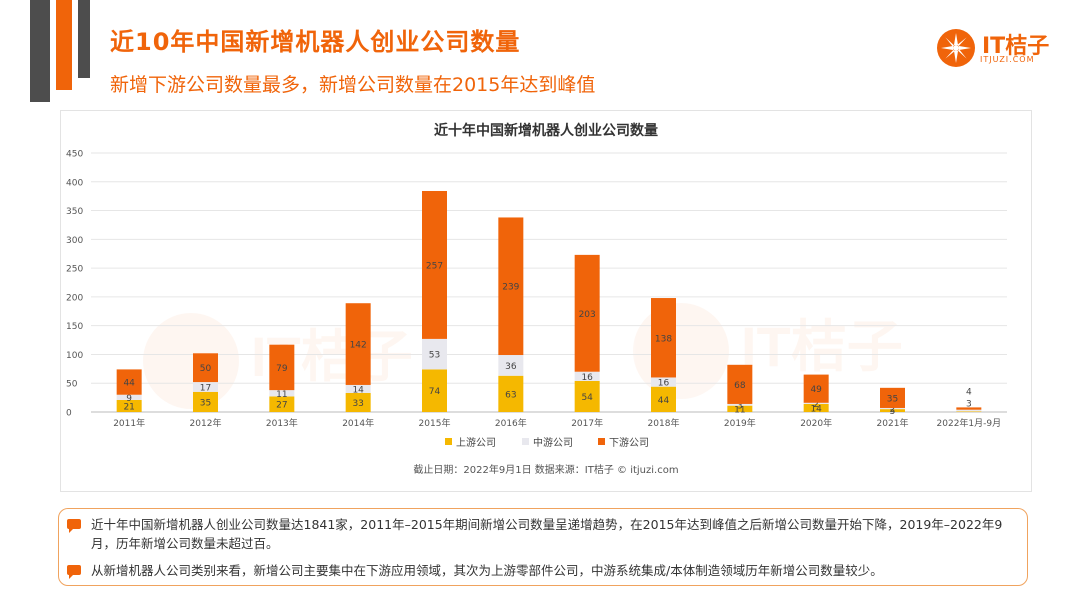 Image resolution: width=1080 pixels, height=608 pixels. Describe the element at coordinates (74, 155) in the screenshot. I see `y-tick-label: 450` at that location.